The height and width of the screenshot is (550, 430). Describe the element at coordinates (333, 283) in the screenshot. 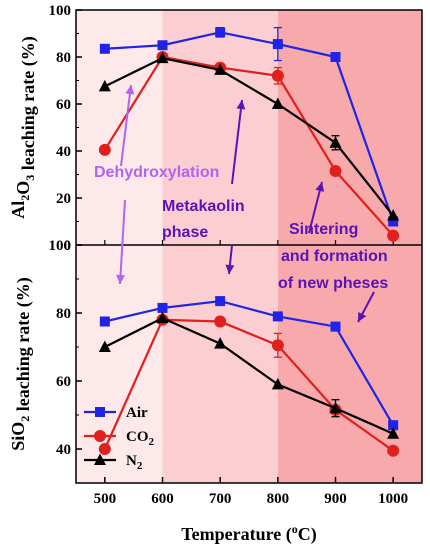

I see `annotation-label: of new pheses` at that location.